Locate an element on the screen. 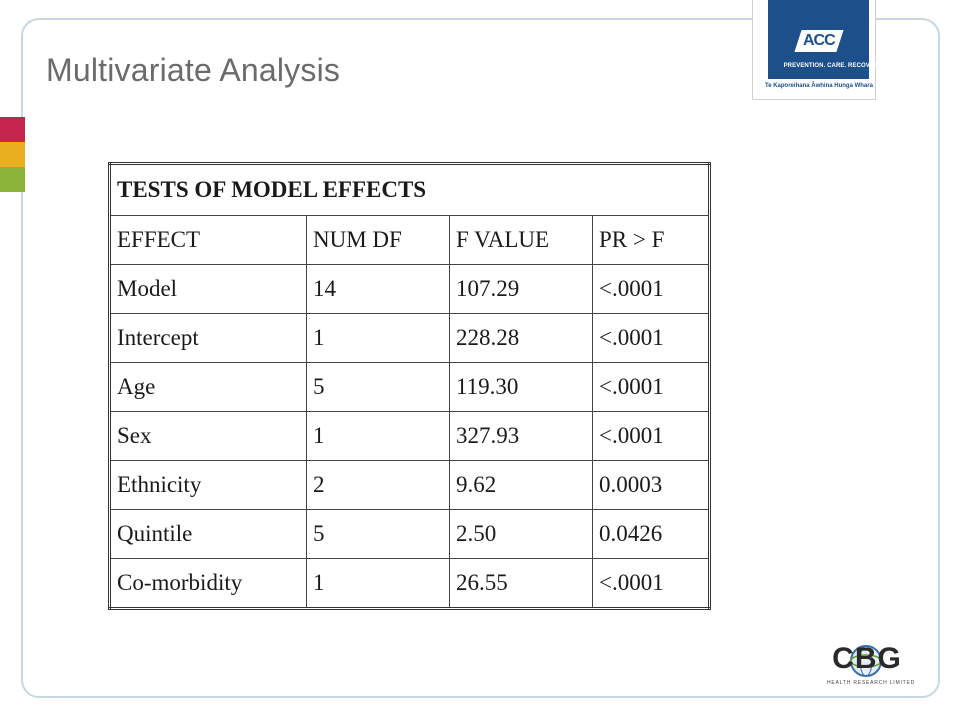 The height and width of the screenshot is (720, 960). table-header-cell: PR > F is located at coordinates (651, 240).